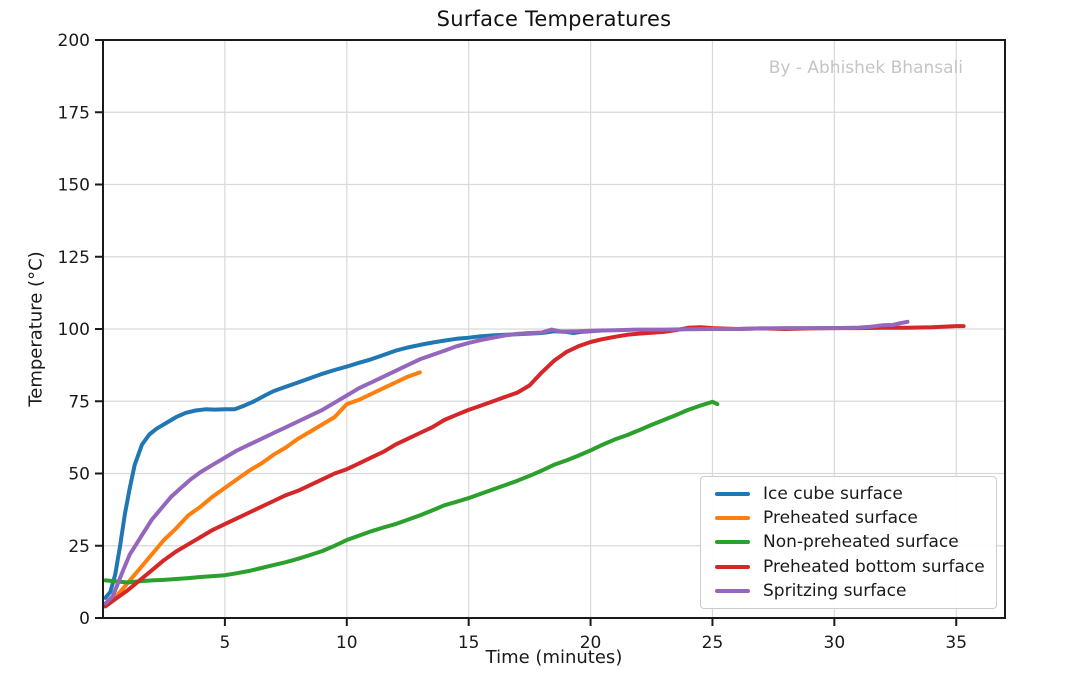 The width and height of the screenshot is (1088, 695). What do you see at coordinates (262, 488) in the screenshot?
I see `series-line-preheated-surface` at bounding box center [262, 488].